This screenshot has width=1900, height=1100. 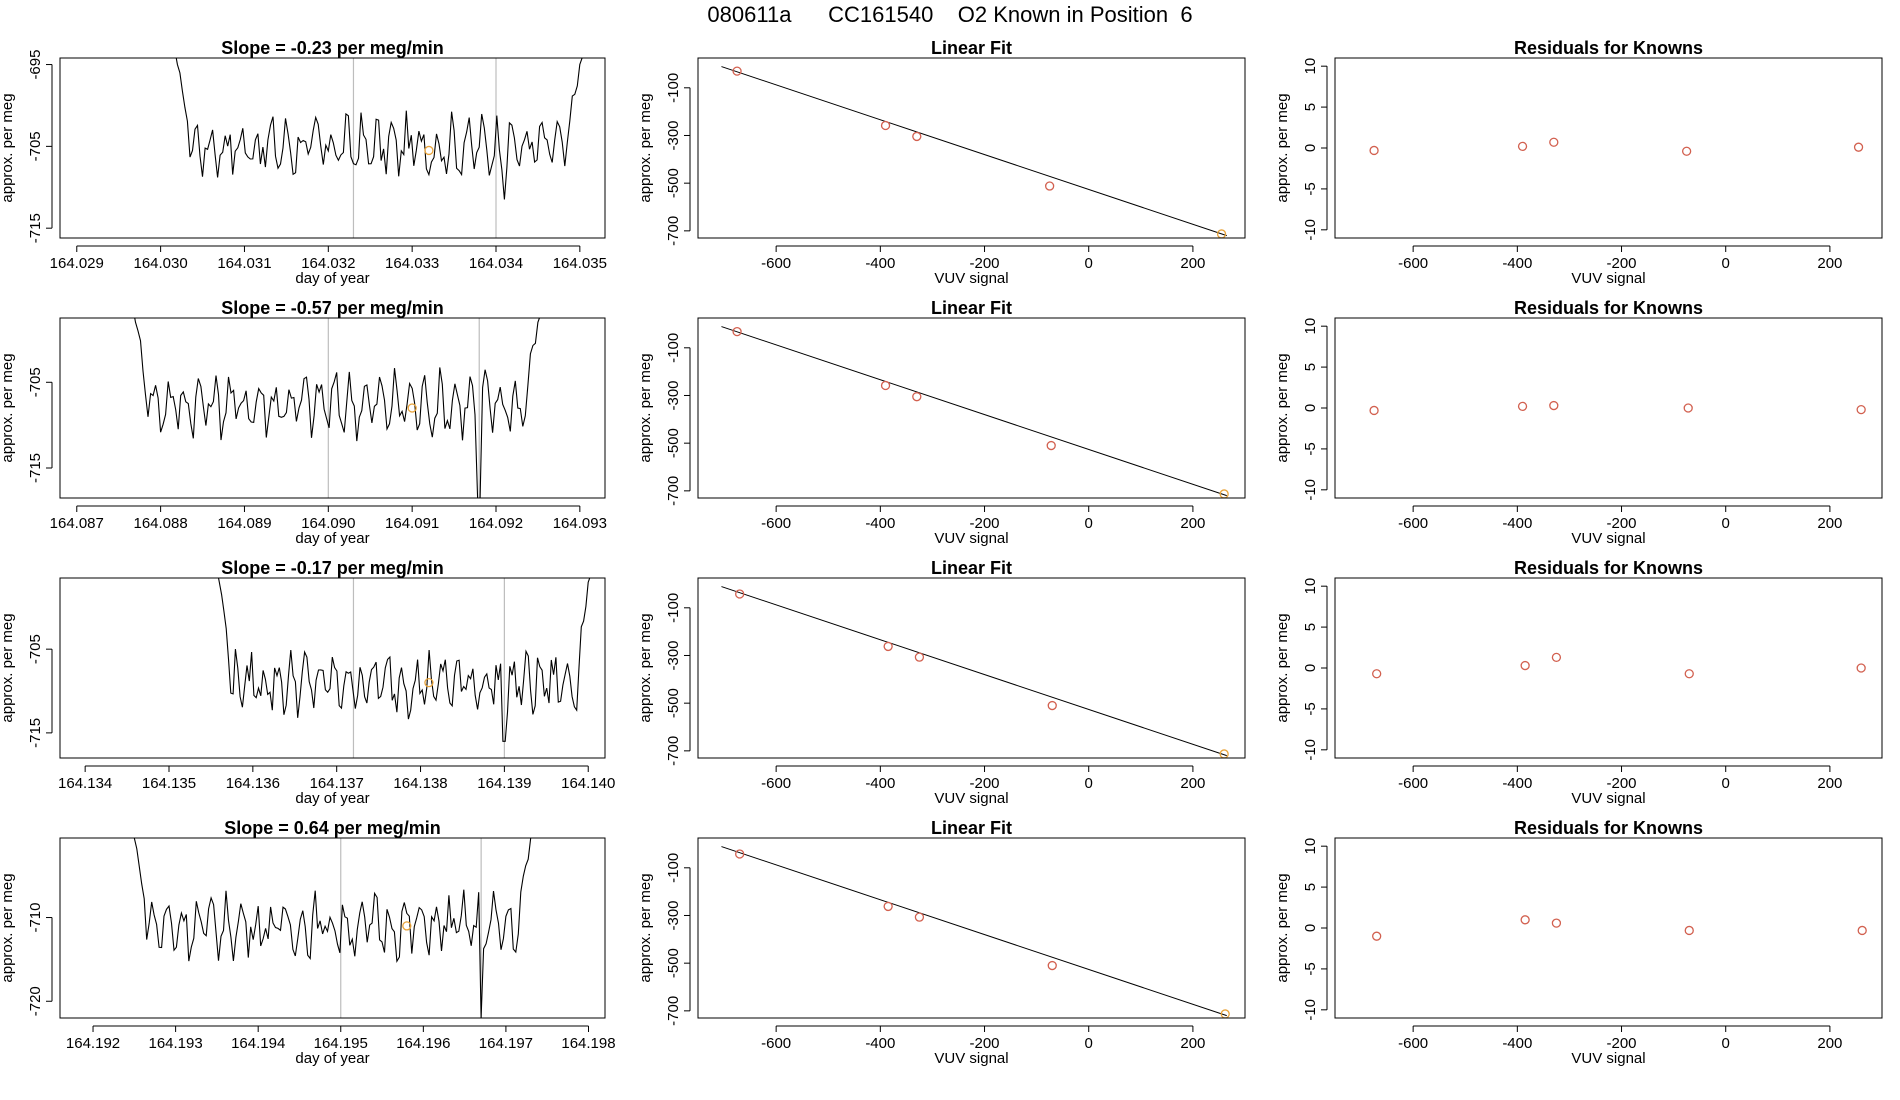 What do you see at coordinates (580, 263) in the screenshot?
I see `x-tick-label: 164.035` at bounding box center [580, 263].